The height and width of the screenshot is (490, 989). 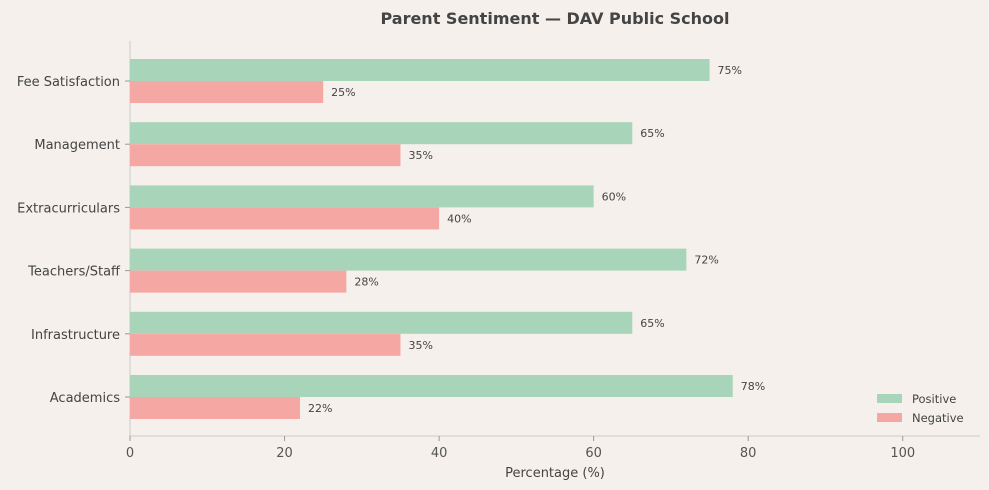 I want to click on category-label: Academics, so click(x=85, y=398).